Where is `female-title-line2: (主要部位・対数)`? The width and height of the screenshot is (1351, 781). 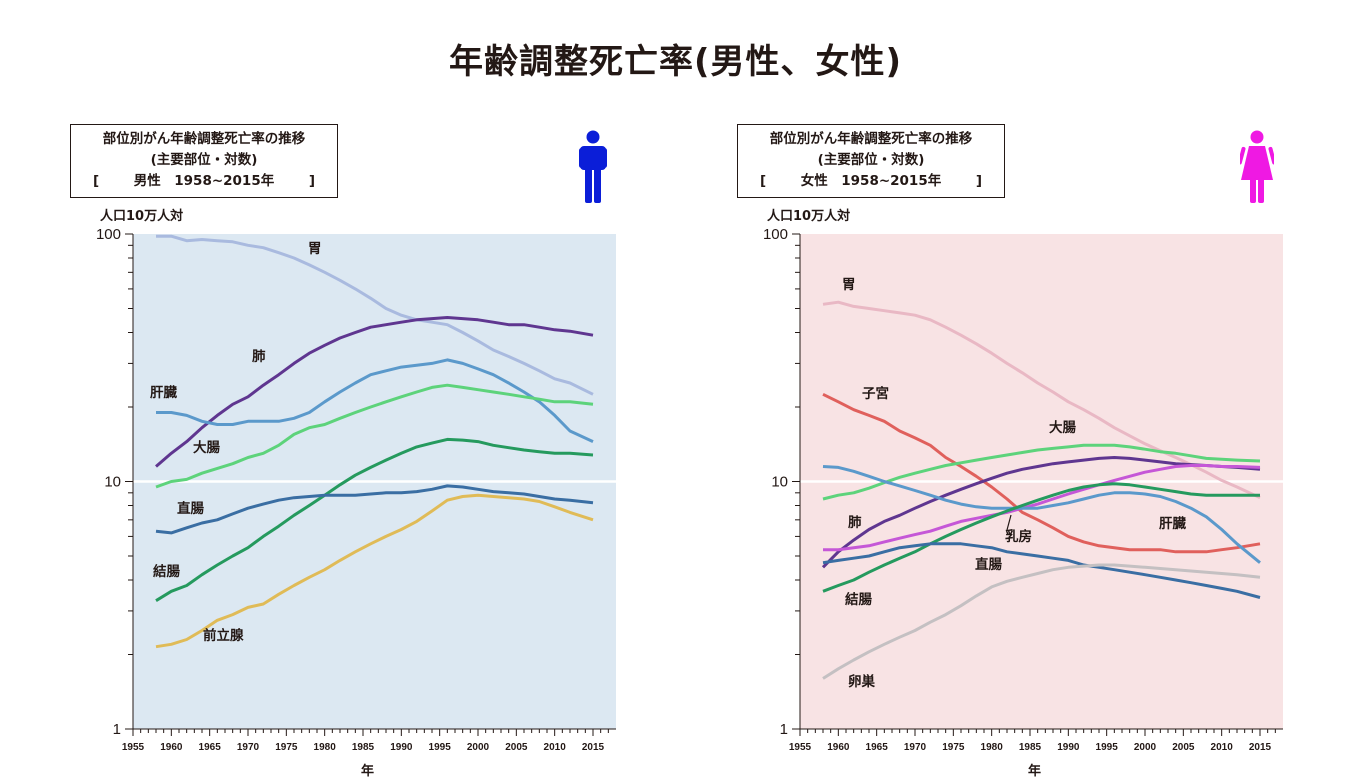 female-title-line2: (主要部位・対数) is located at coordinates (871, 160).